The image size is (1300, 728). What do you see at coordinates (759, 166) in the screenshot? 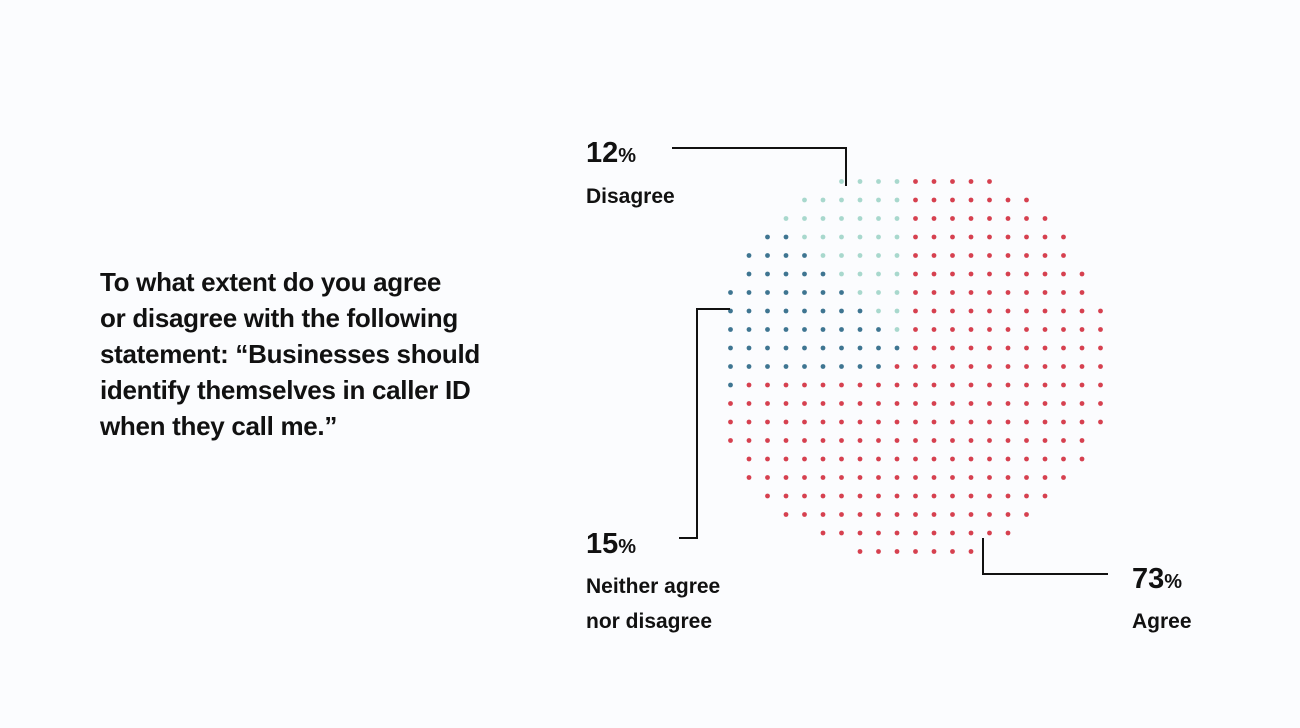
I see `leader-line-disagree` at bounding box center [759, 166].